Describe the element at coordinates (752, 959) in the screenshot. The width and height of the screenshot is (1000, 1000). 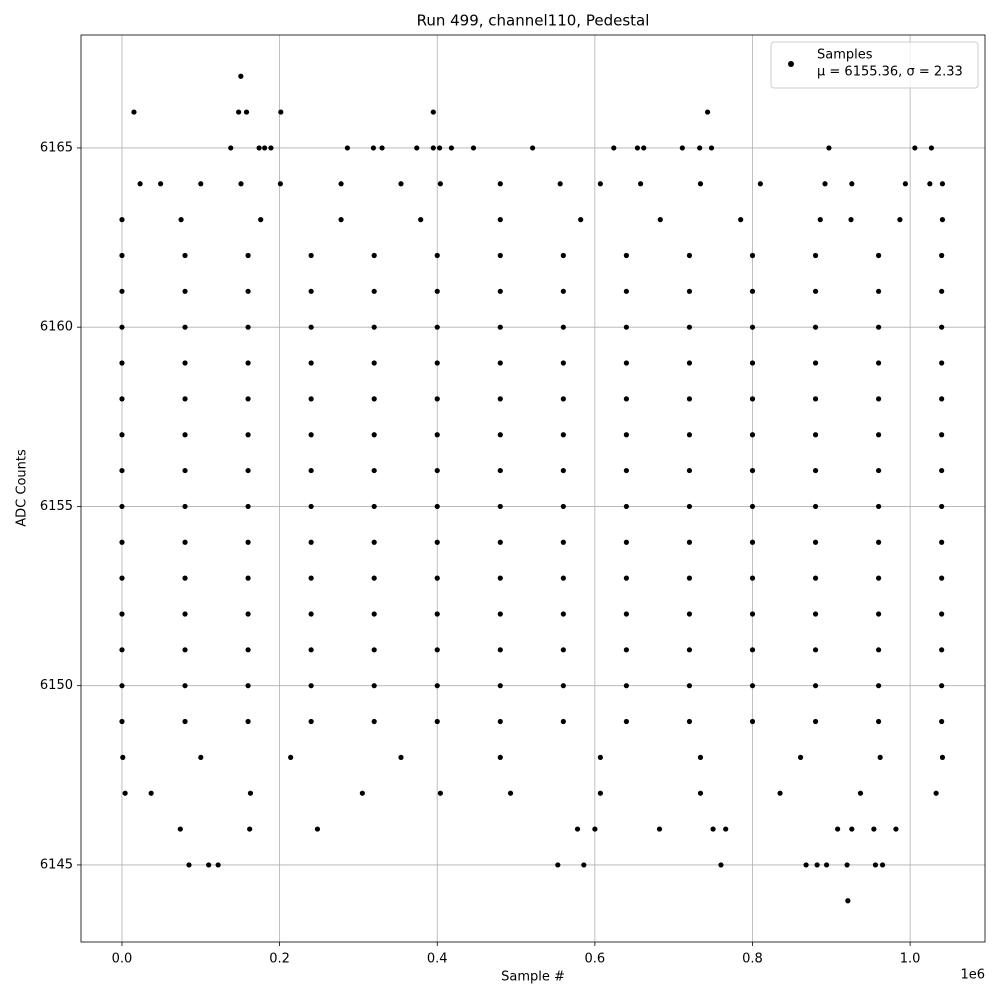
I see `x-tick-label: 0.8` at that location.